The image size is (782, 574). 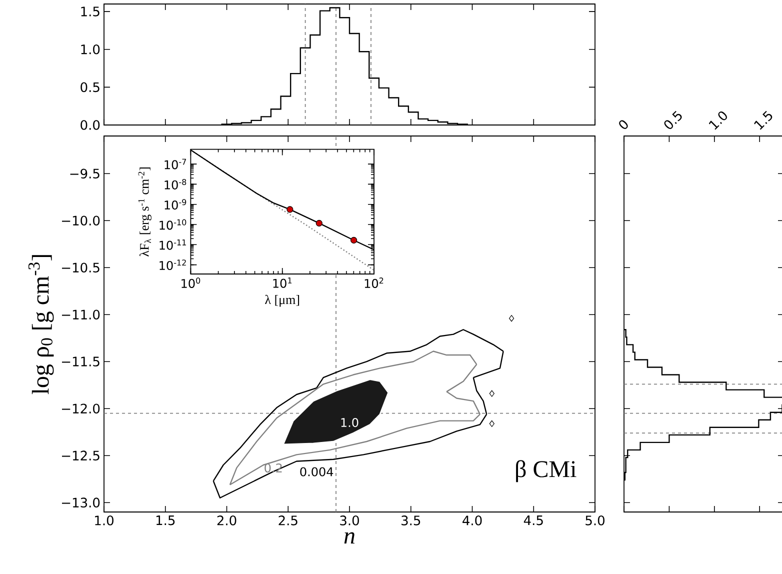 What do you see at coordinates (173, 224) in the screenshot?
I see `y-tick-label: 10$^{-10}$` at bounding box center [173, 224].